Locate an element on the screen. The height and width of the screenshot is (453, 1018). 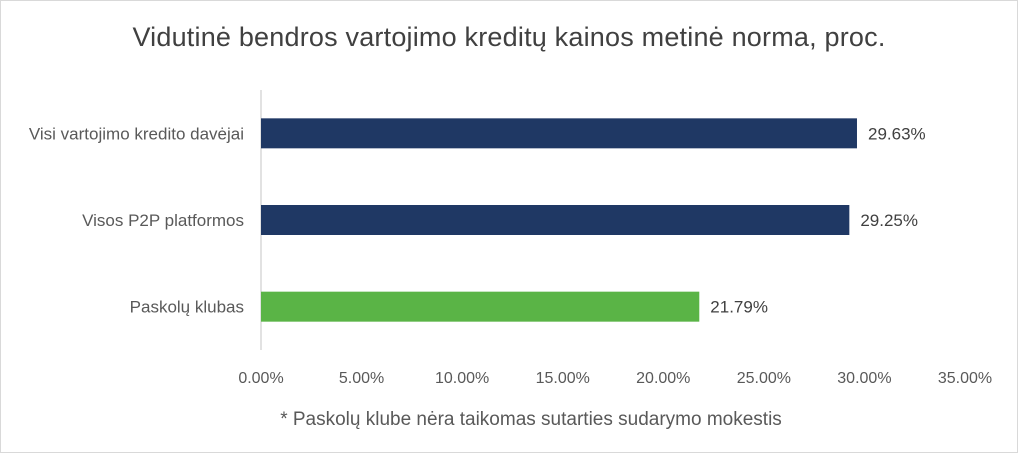
x-tick-label: 35.00% is located at coordinates (965, 378).